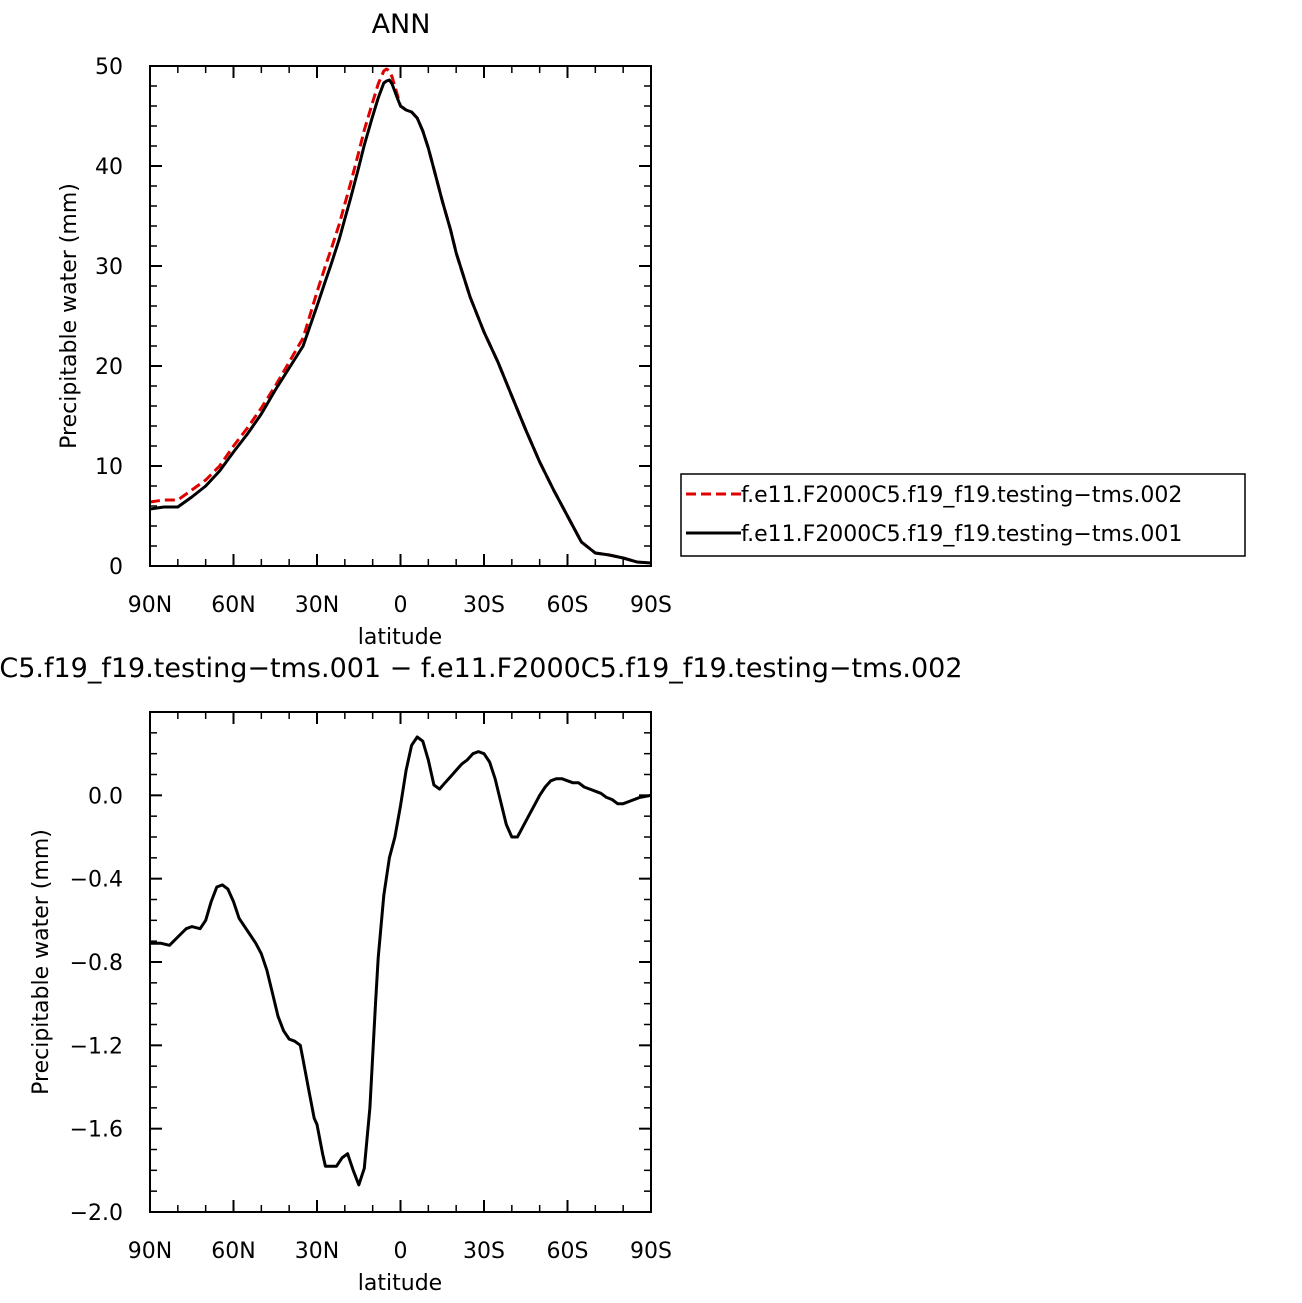 Image resolution: width=1302 pixels, height=1303 pixels. What do you see at coordinates (400, 321) in the screenshot?
I see `chart0-series-1-line` at bounding box center [400, 321].